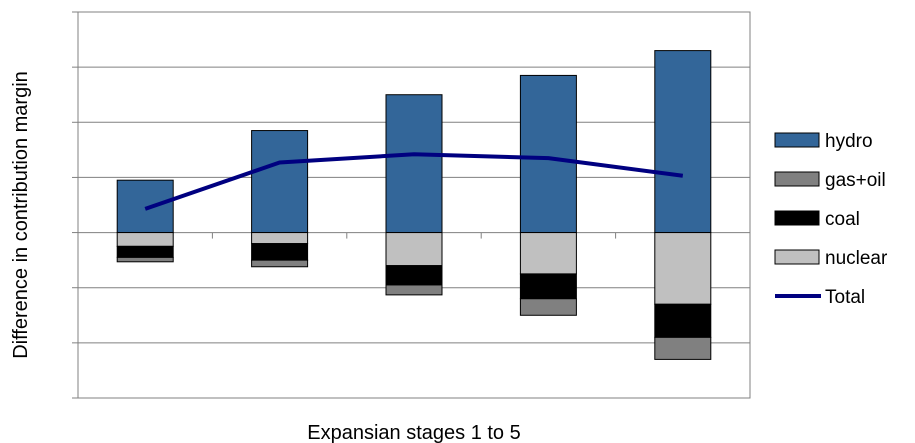 This screenshot has height=443, width=915. What do you see at coordinates (855, 180) in the screenshot?
I see `legend-label-gas-oil: gas+oil` at bounding box center [855, 180].